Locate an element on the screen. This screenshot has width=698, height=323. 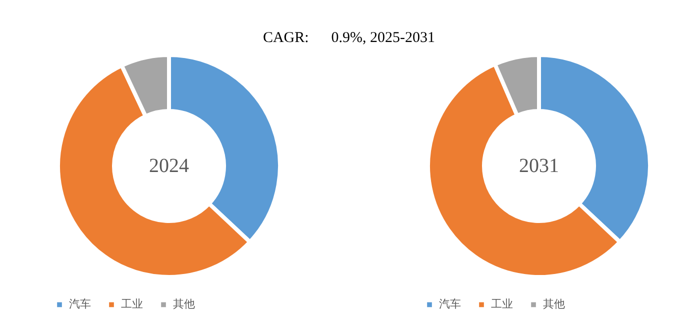
text: 2024 is located at coordinates (169, 166).